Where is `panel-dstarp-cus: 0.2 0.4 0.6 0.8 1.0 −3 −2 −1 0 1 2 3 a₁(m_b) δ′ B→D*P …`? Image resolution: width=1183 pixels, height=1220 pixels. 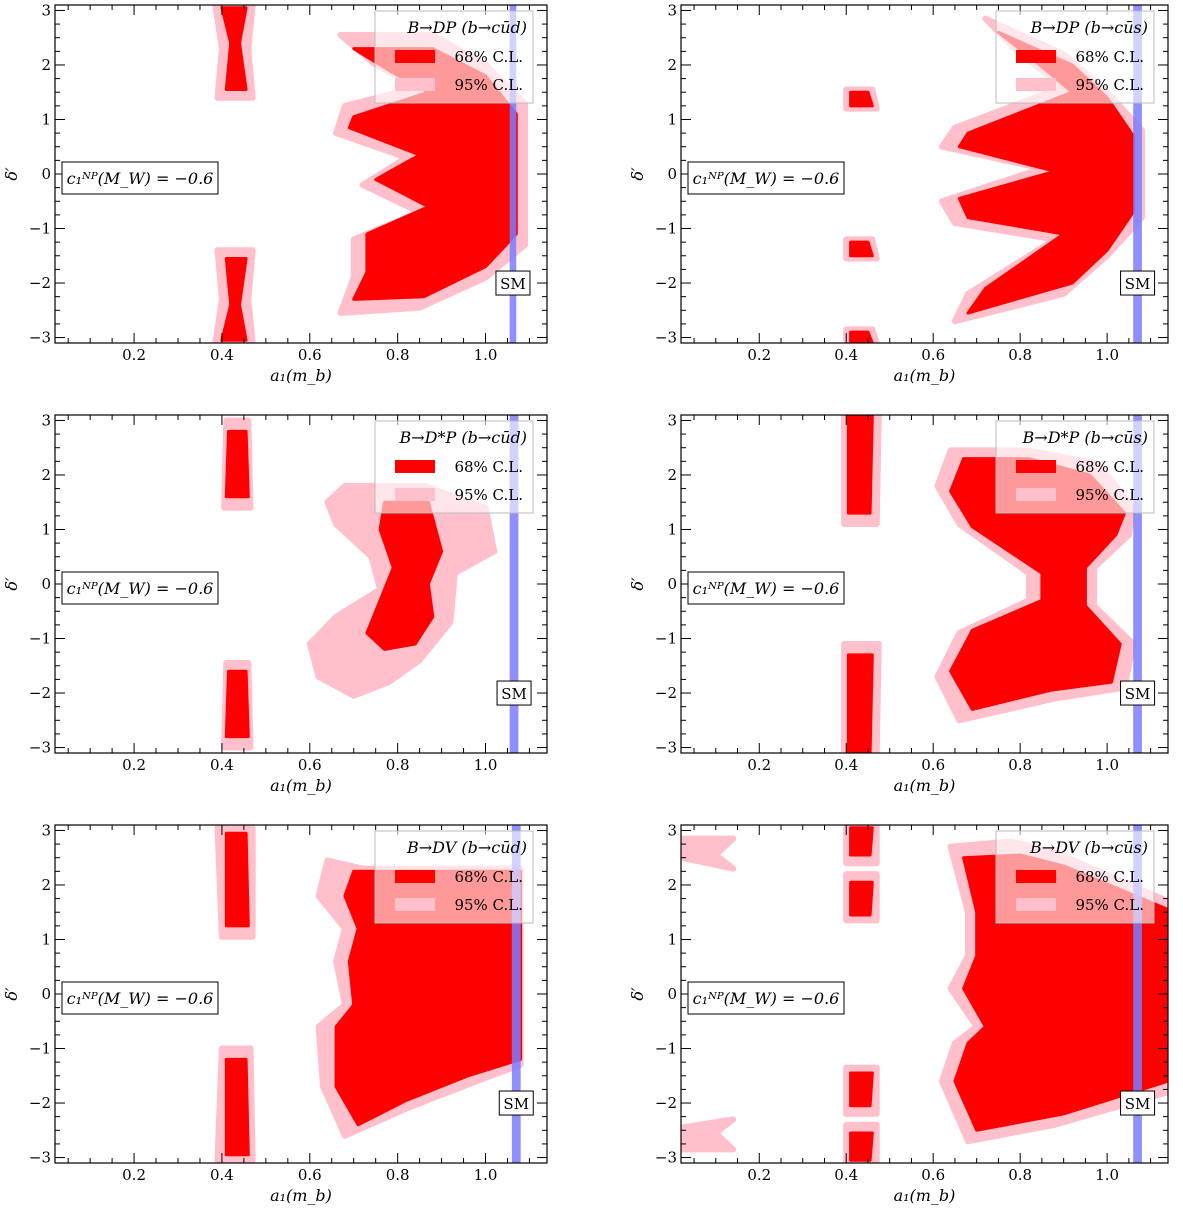 panel-dstarp-cus: 0.2 0.4 0.6 0.8 1.0 −3 −2 −1 0 1 2 3 a₁(m_b) δ′ B→D*P … is located at coordinates (898, 603).